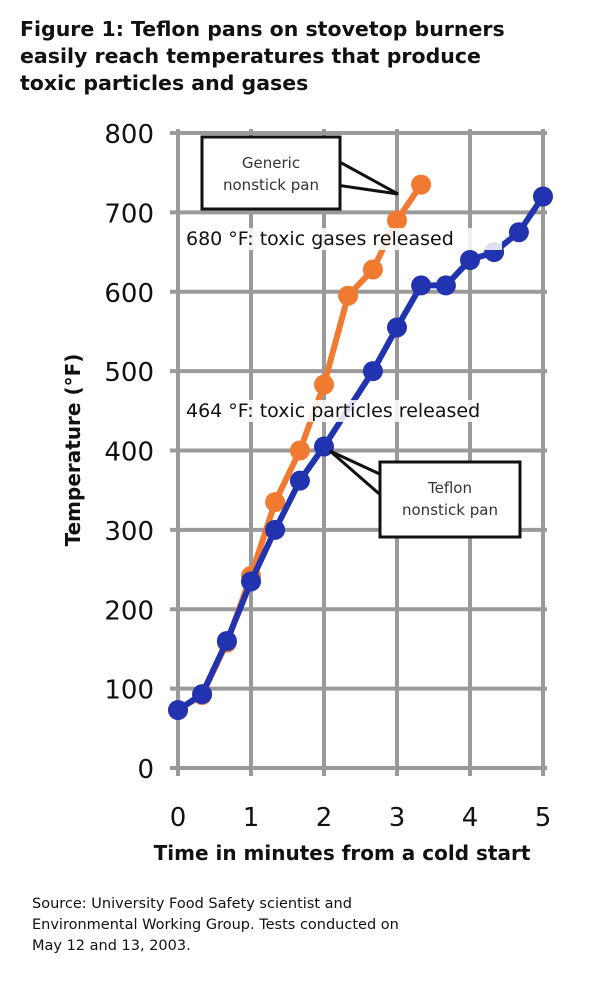 The height and width of the screenshot is (988, 604). Describe the element at coordinates (145, 770) in the screenshot. I see `y-tick-label: 0` at that location.